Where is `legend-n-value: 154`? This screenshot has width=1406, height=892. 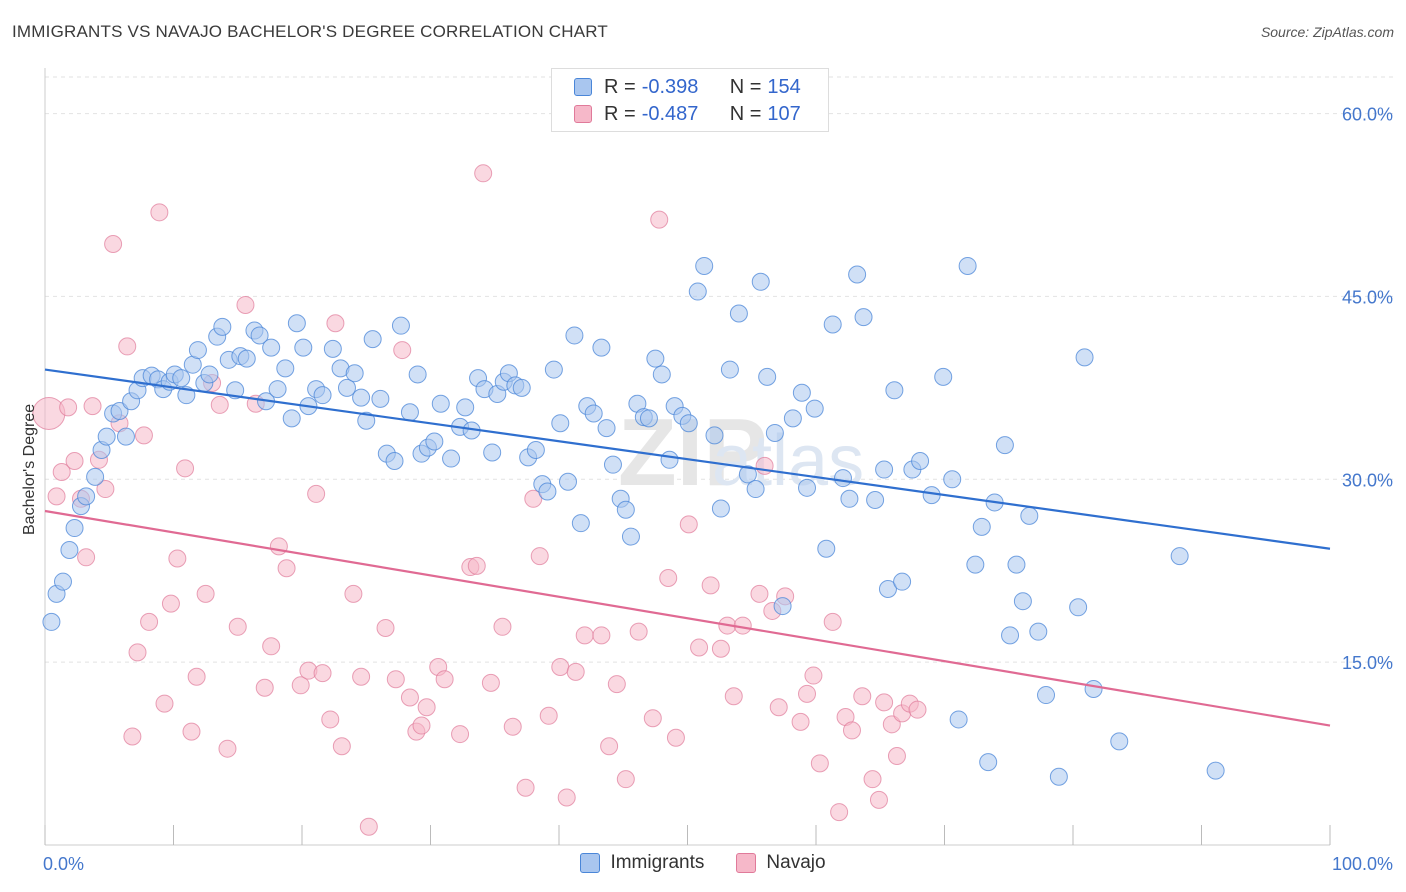 legend-n-value: 154 is located at coordinates (784, 86).